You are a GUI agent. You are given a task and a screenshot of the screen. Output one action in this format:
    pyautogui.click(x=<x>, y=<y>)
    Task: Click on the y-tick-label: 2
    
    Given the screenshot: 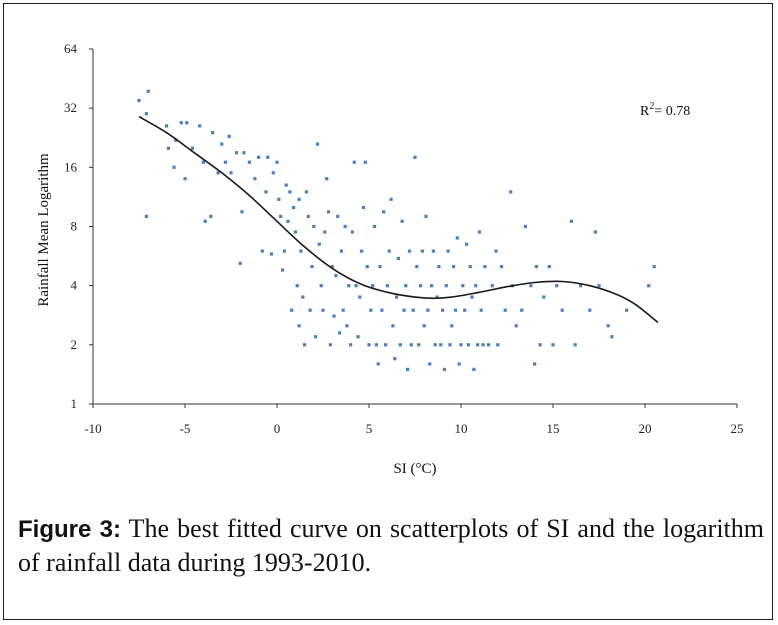 What is the action you would take?
    pyautogui.click(x=74, y=344)
    